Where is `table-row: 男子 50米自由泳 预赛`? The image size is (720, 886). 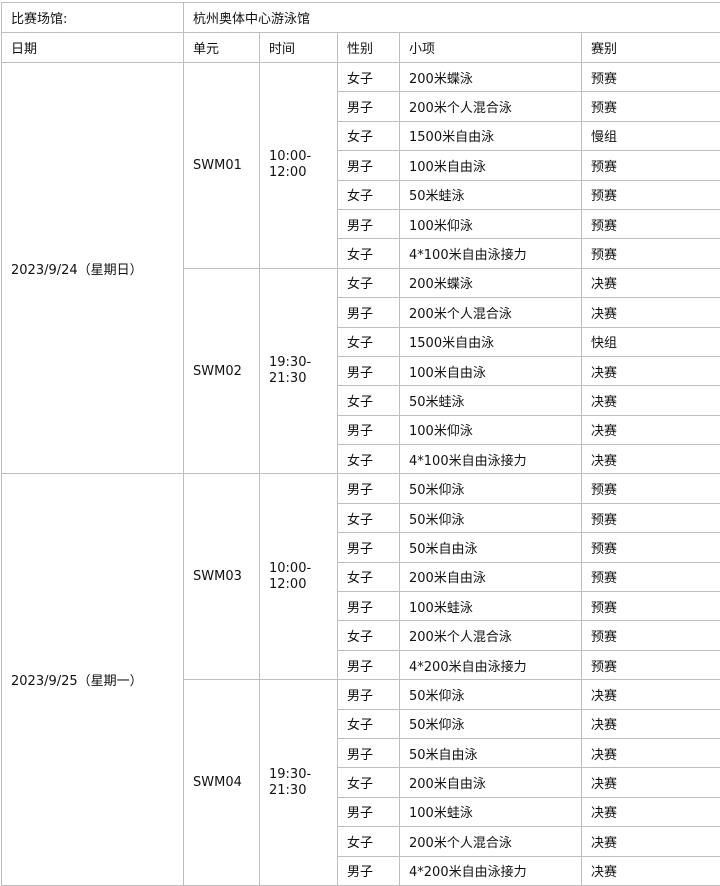
table-row: 男子 50米自由泳 预赛 is located at coordinates (361, 547).